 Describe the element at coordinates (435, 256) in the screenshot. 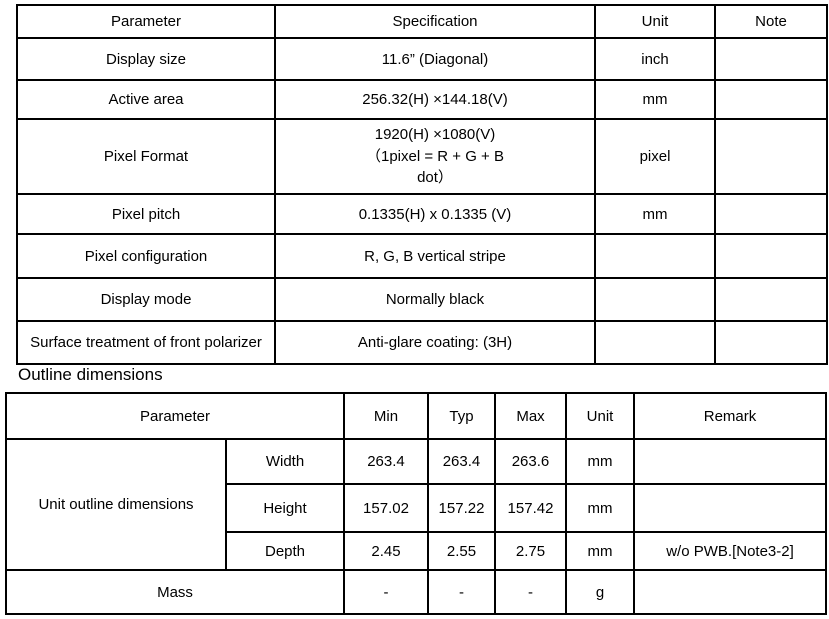

I see `cell-specification: R, G, B vertical stripe` at that location.